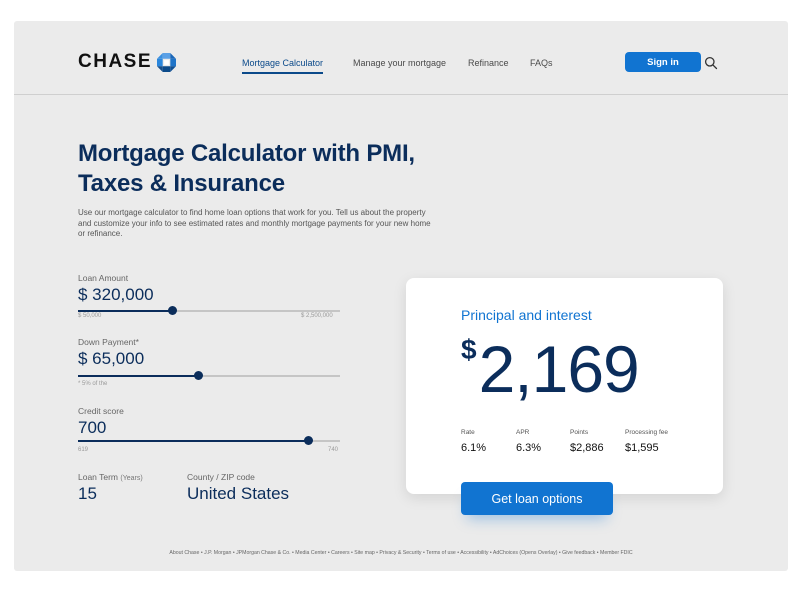 The width and height of the screenshot is (800, 600). What do you see at coordinates (663, 62) in the screenshot?
I see `sign-in-button: Sign in` at bounding box center [663, 62].